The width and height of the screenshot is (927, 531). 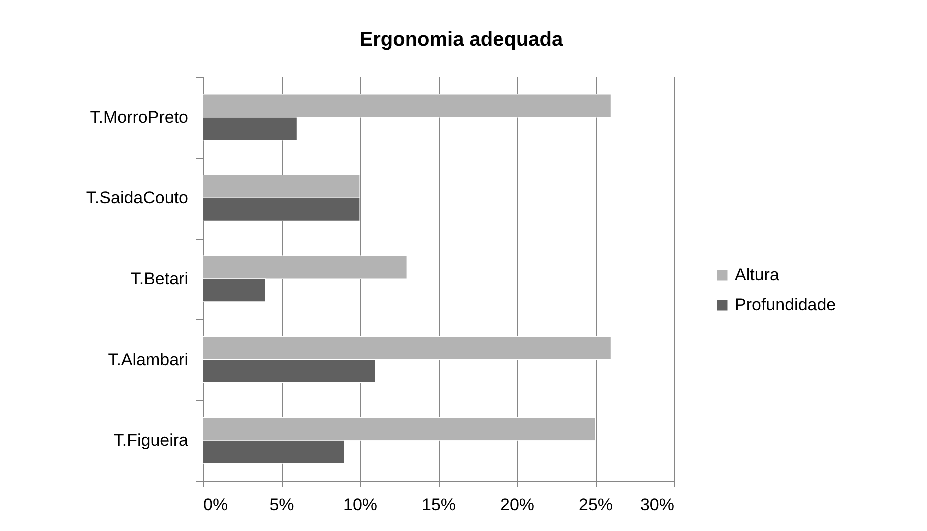 What do you see at coordinates (785, 305) in the screenshot?
I see `legend-label: Profundidade` at bounding box center [785, 305].